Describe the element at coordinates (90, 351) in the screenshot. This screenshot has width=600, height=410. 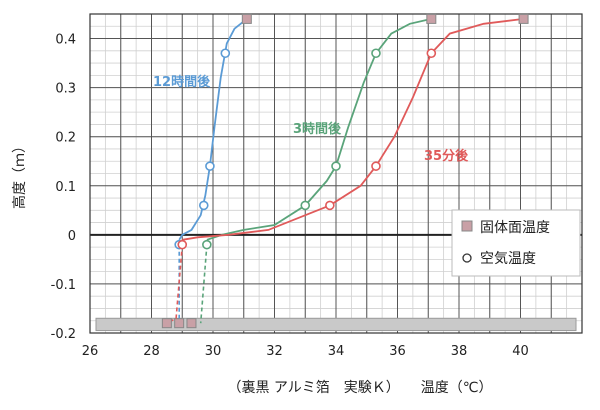
I see `x-tick-label: 26` at that location.